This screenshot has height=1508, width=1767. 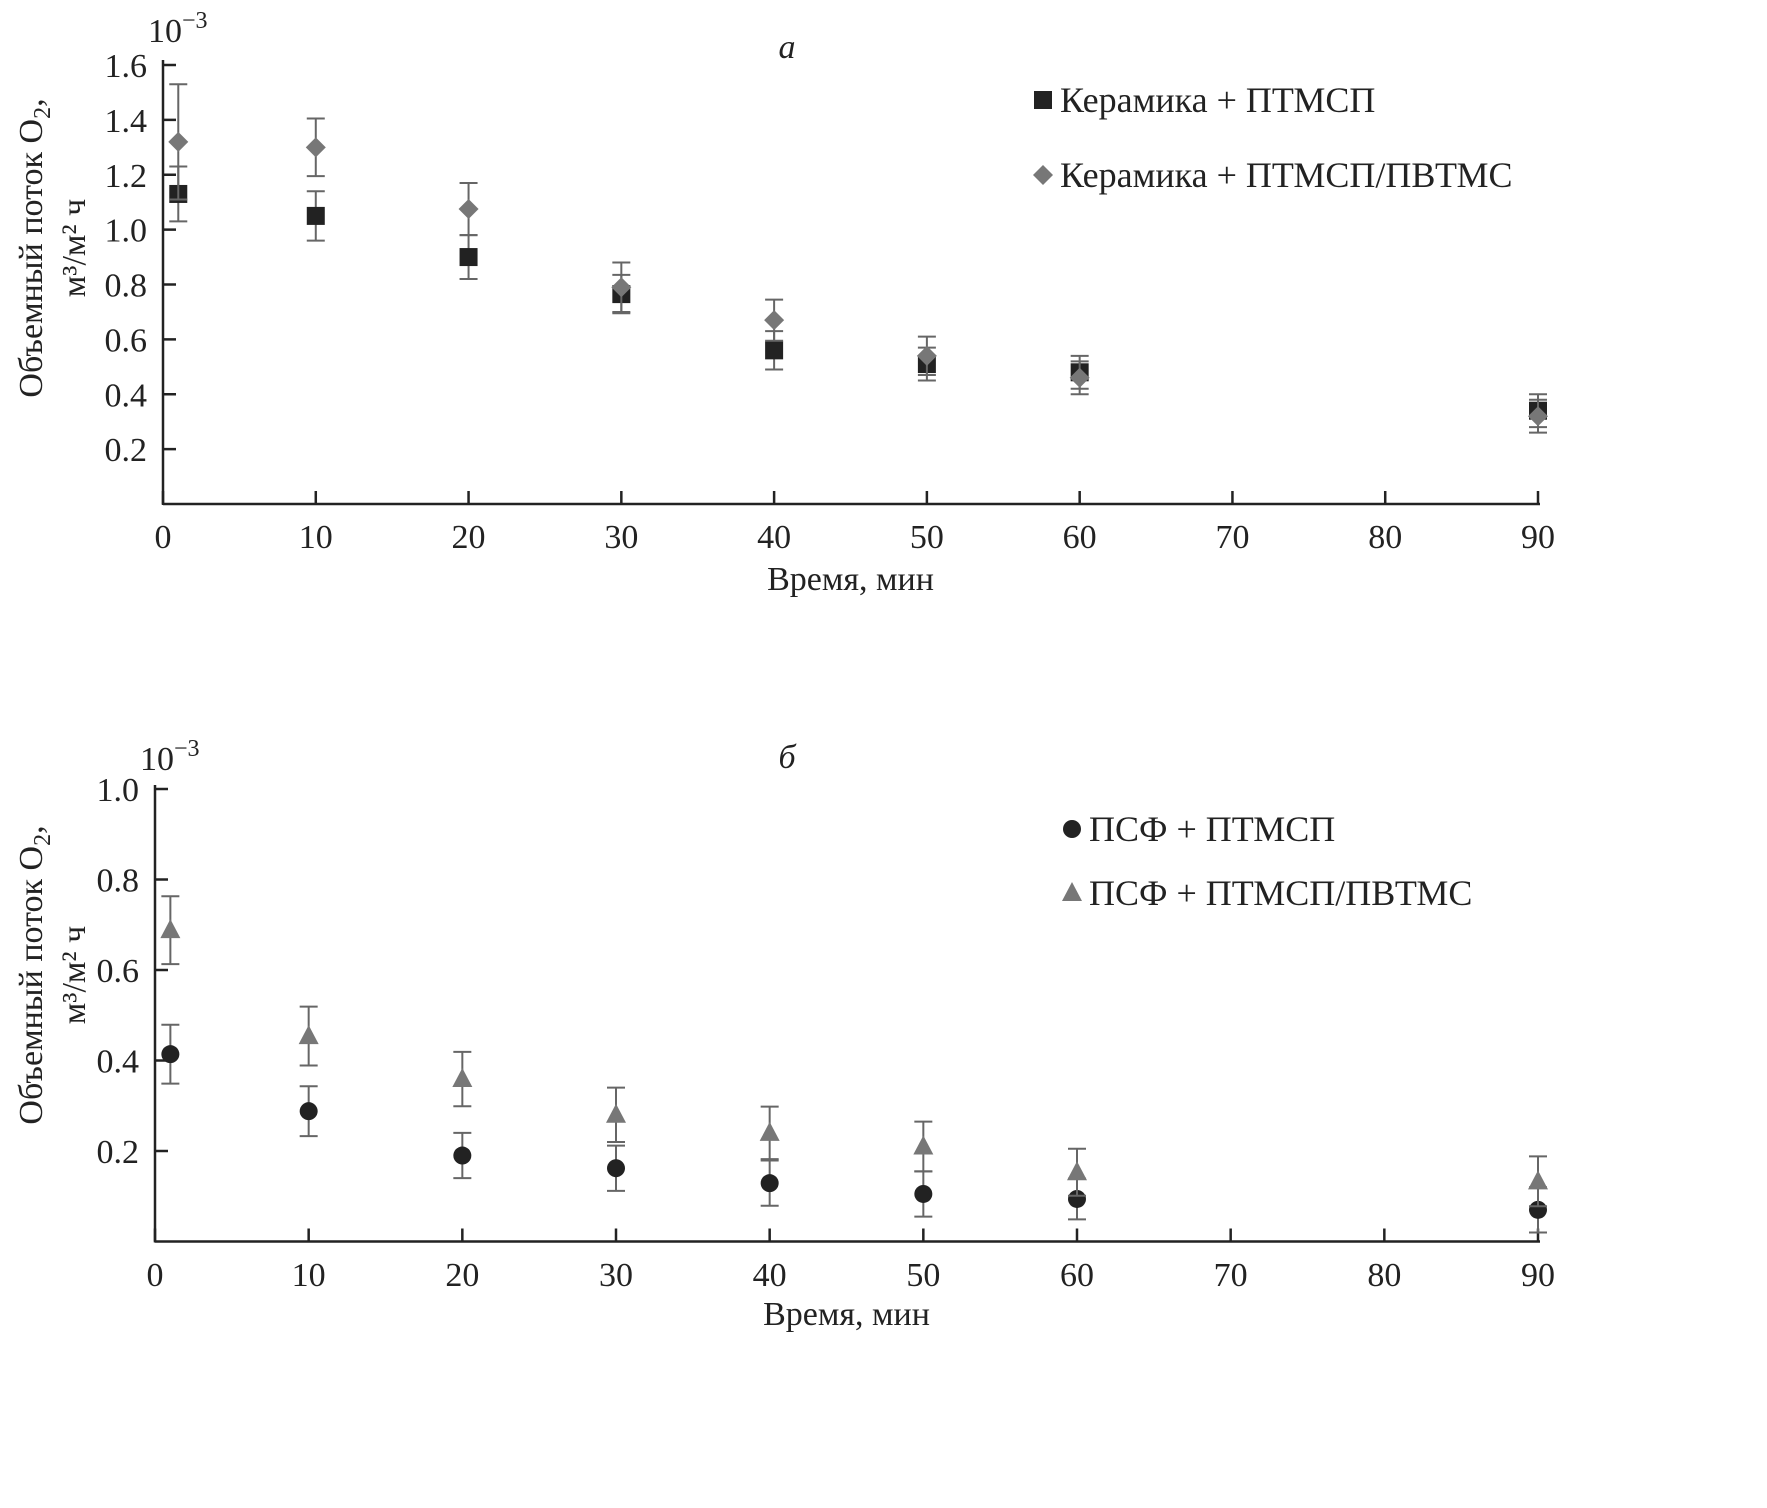 I want to click on legend-entry: Керамика + ПТМСП, so click(x=1204, y=100).